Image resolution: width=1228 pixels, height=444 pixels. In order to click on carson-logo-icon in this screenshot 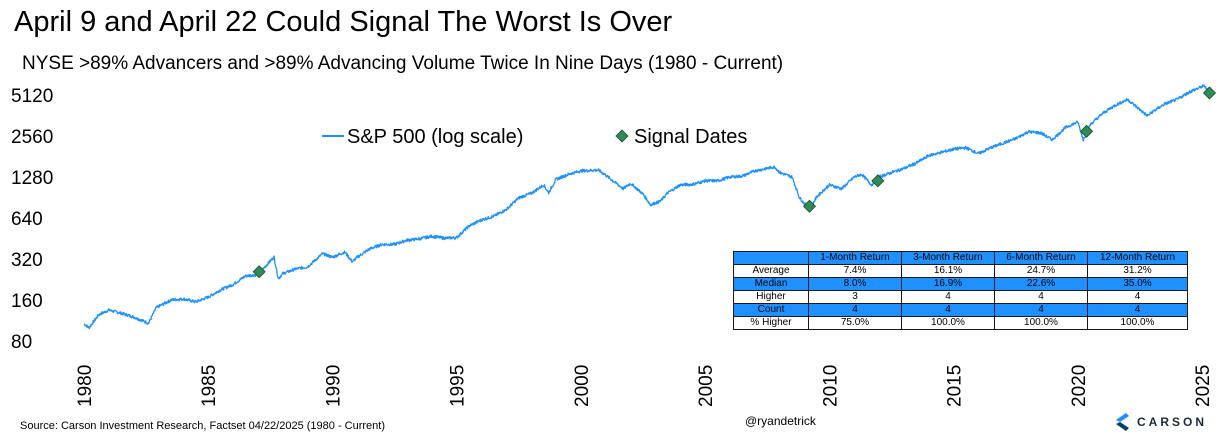, I will do `click(1122, 422)`.